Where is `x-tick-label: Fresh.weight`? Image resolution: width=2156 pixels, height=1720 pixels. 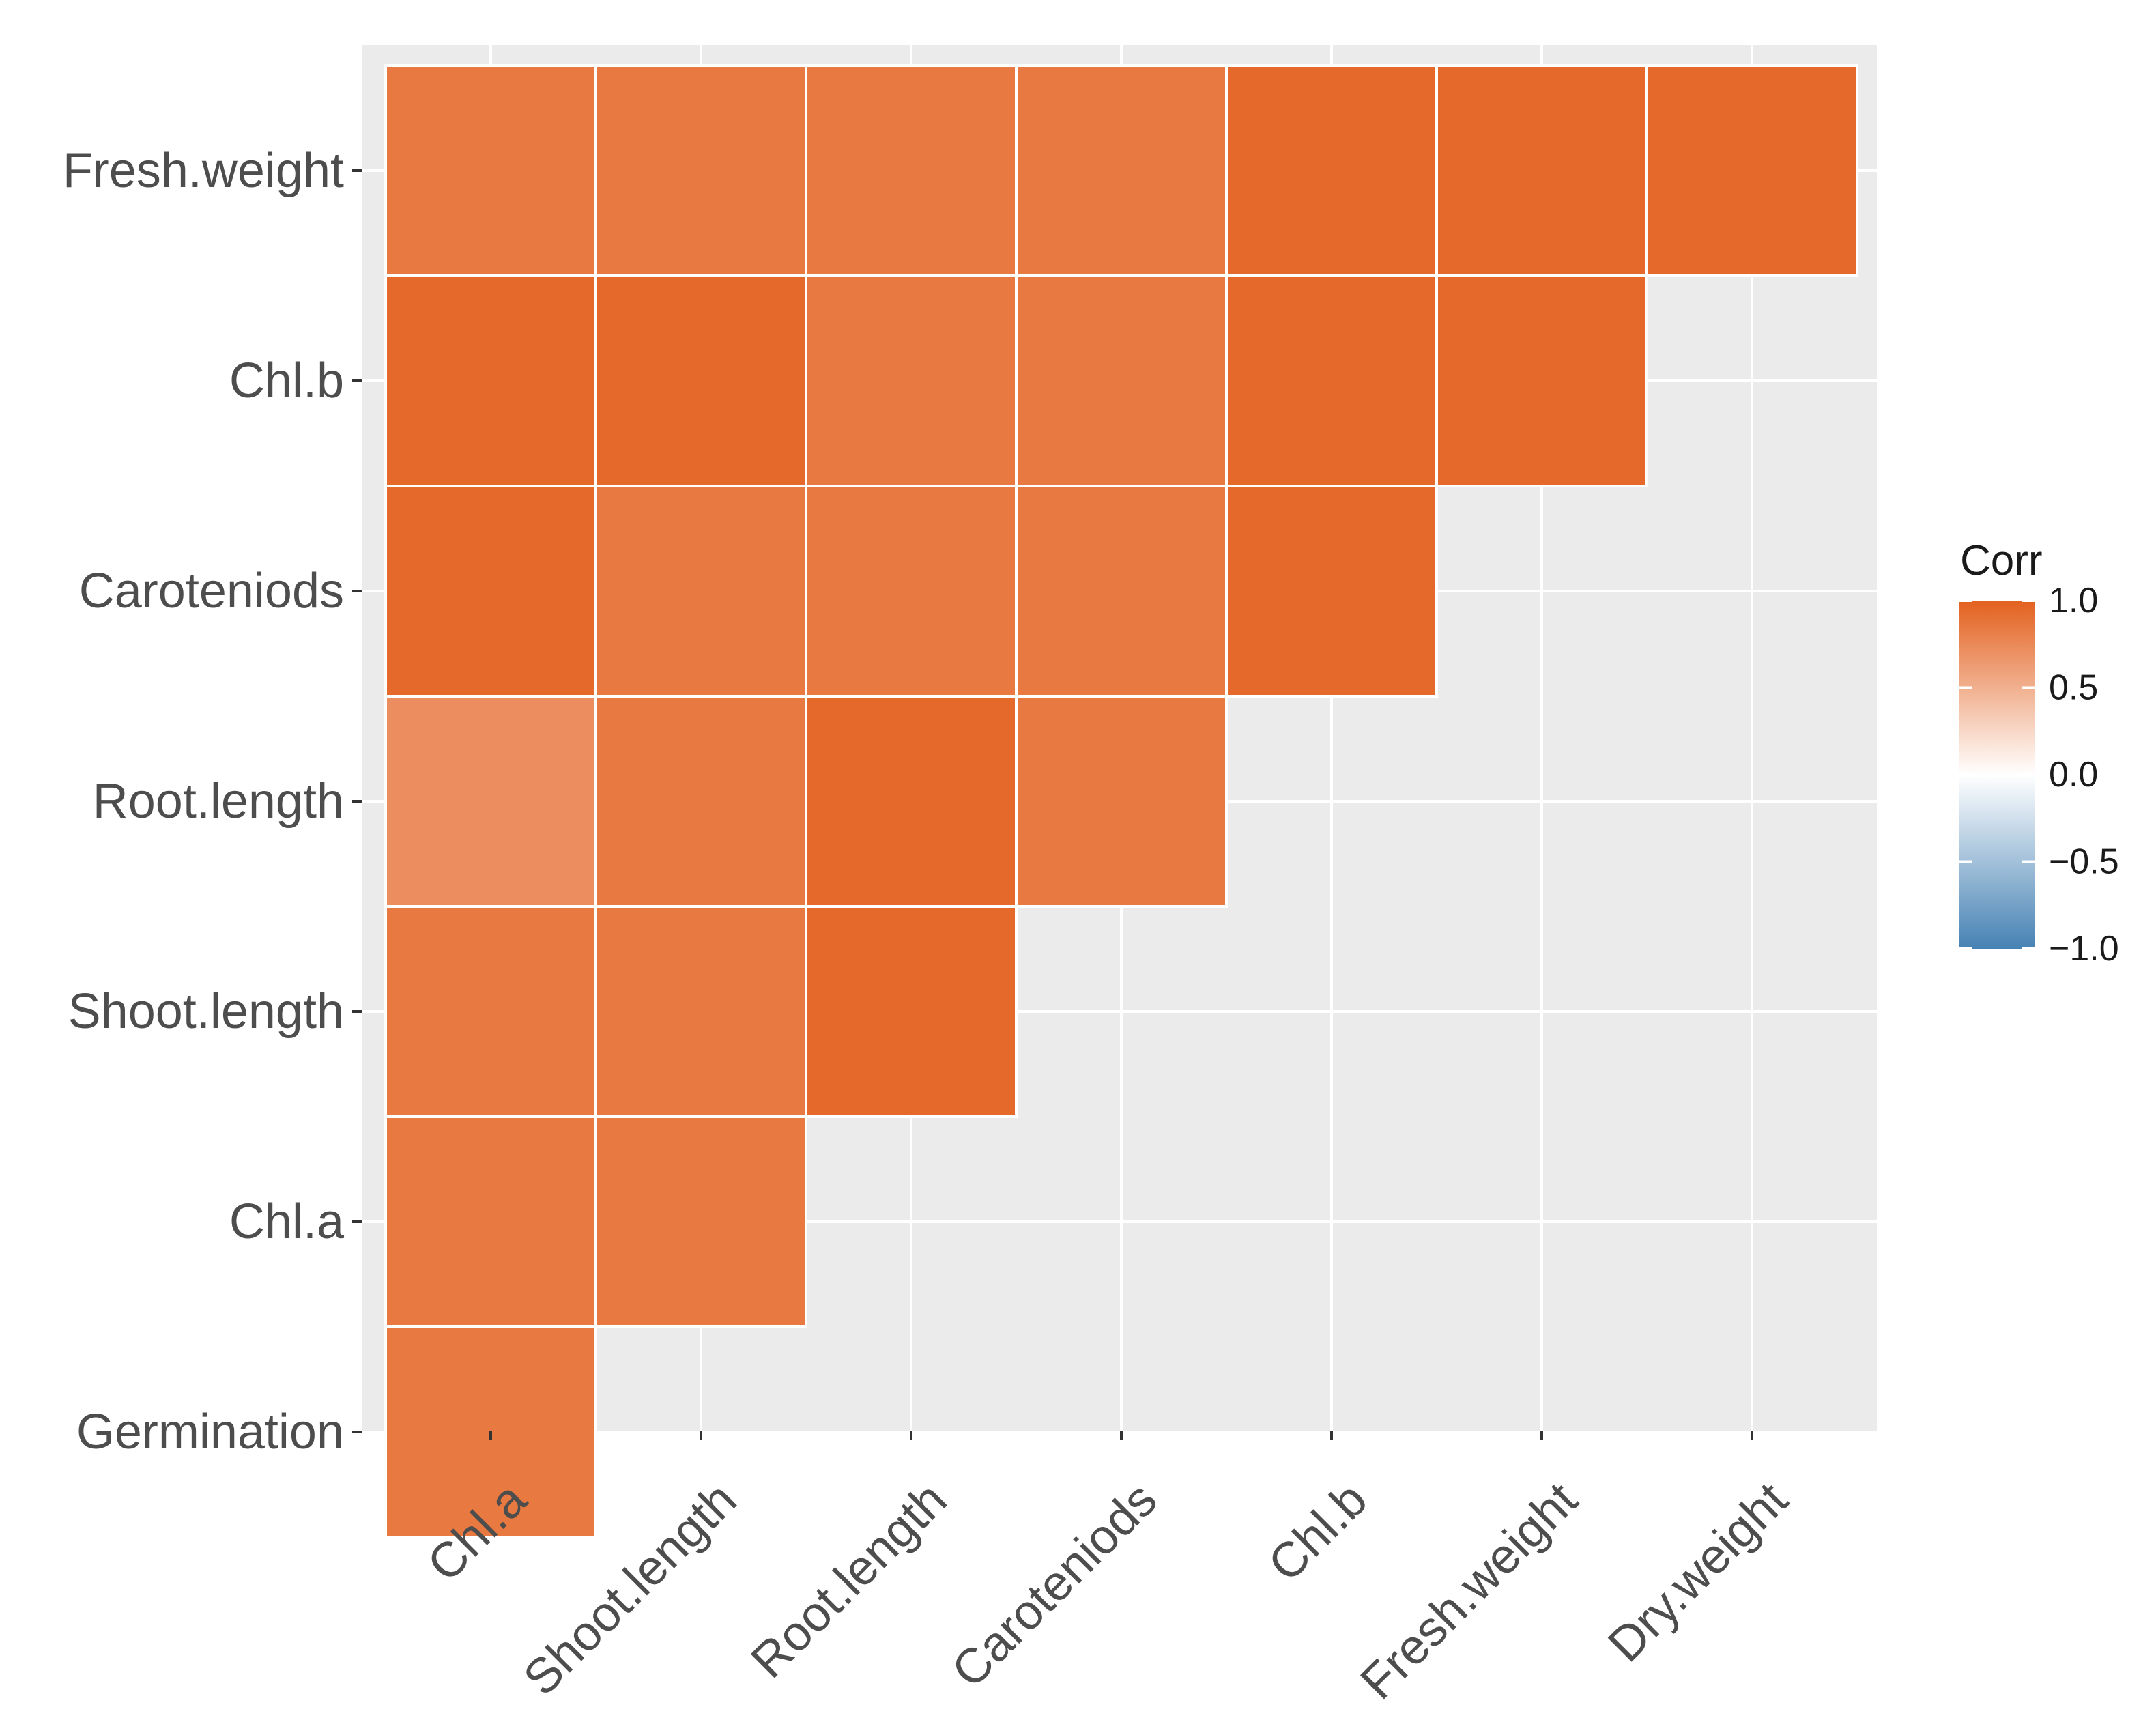 x-tick-label: Fresh.weight is located at coordinates (1469, 1591).